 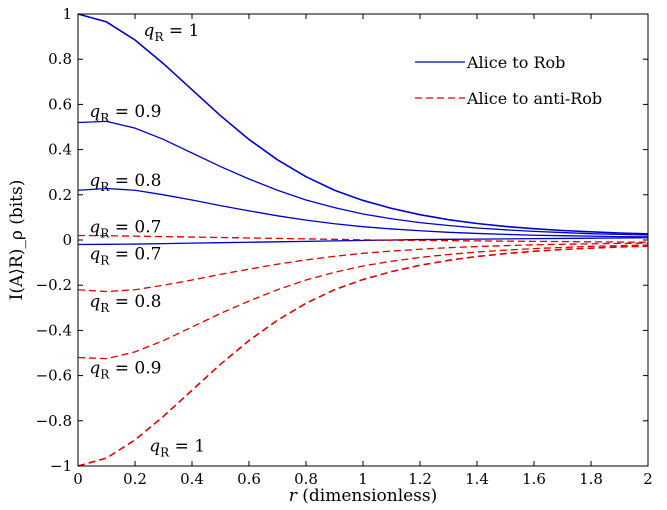 I want to click on x-tick-label: 1.6, so click(x=534, y=479).